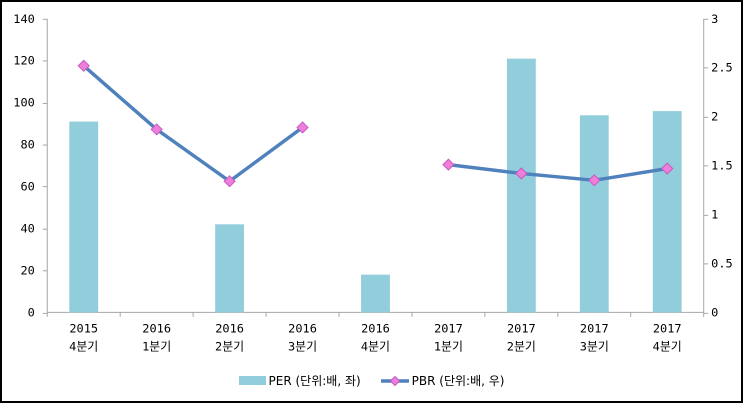  What do you see at coordinates (24, 103) in the screenshot?
I see `y-left-tick-label: 100` at bounding box center [24, 103].